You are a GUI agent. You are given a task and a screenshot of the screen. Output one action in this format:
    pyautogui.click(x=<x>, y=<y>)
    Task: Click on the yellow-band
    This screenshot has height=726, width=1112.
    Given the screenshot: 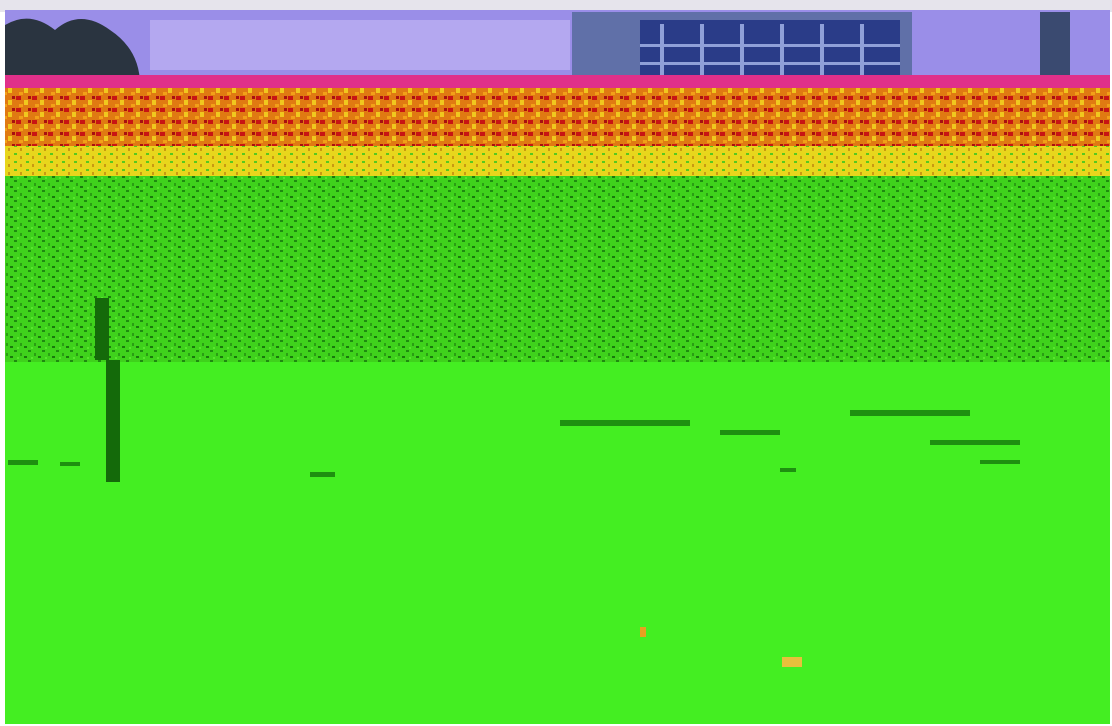 What is the action you would take?
    pyautogui.click(x=557, y=161)
    